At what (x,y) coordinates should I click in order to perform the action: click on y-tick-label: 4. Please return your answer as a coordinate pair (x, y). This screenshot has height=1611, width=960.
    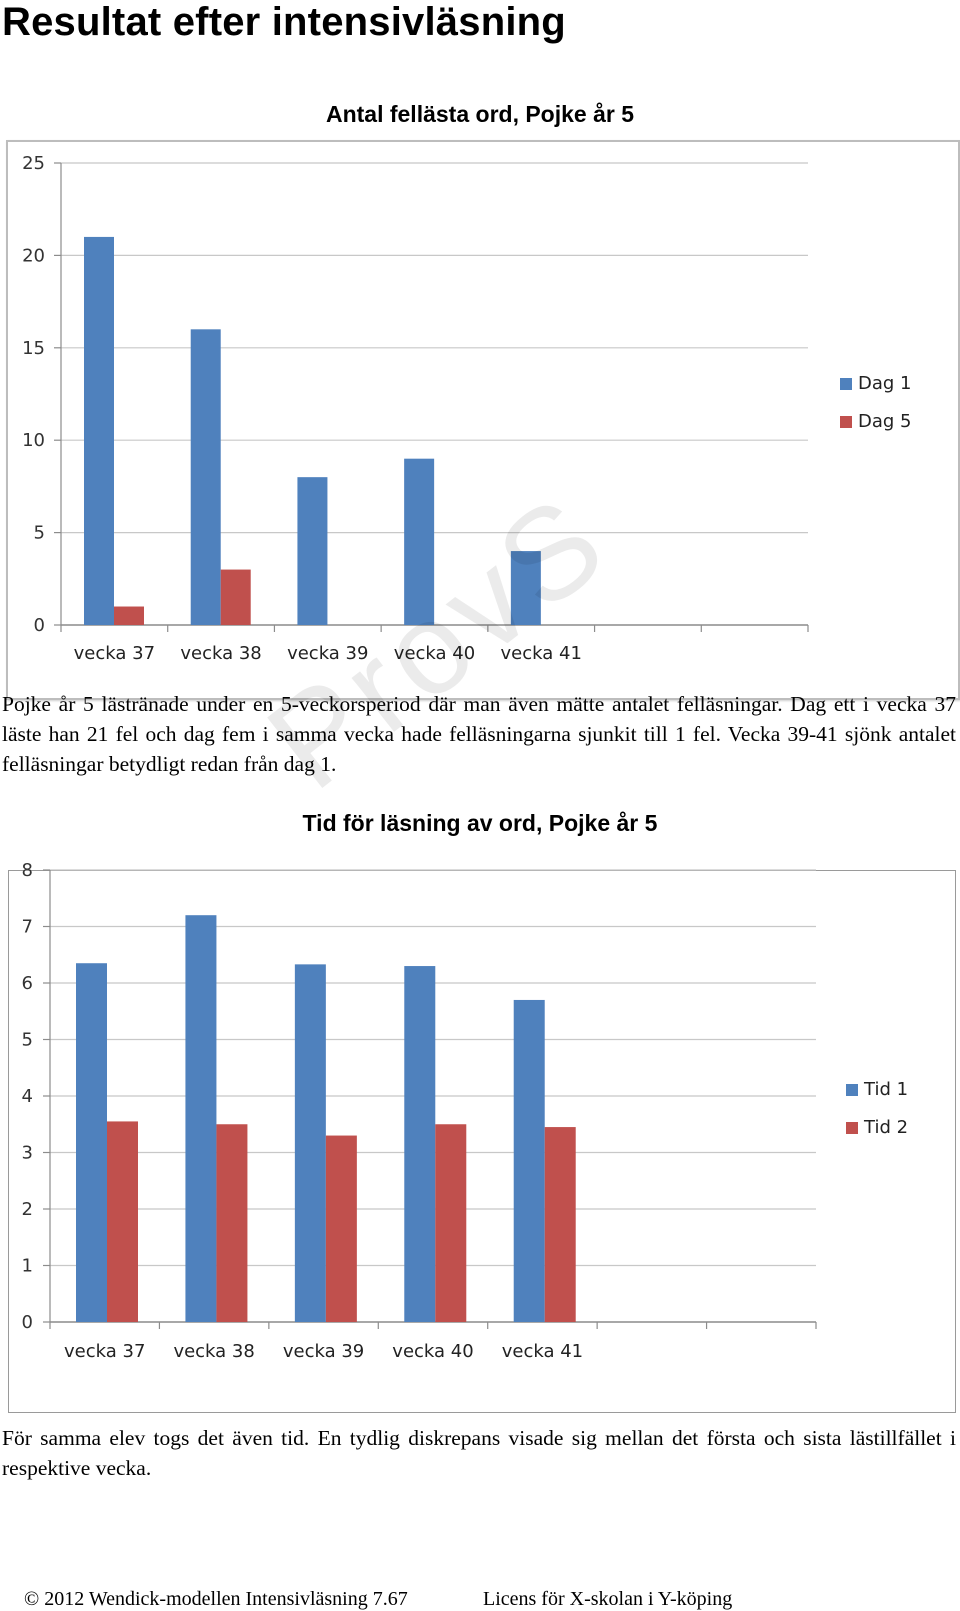
    Looking at the image, I should click on (27, 1096).